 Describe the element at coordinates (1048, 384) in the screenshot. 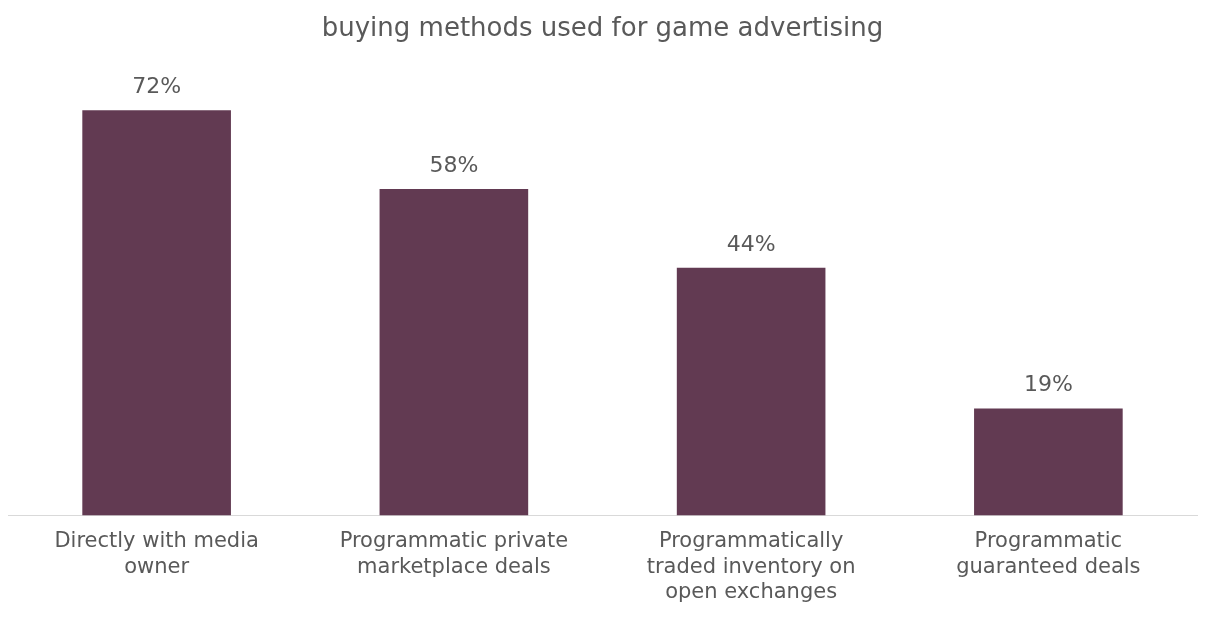

I see `data-label: 19%` at that location.